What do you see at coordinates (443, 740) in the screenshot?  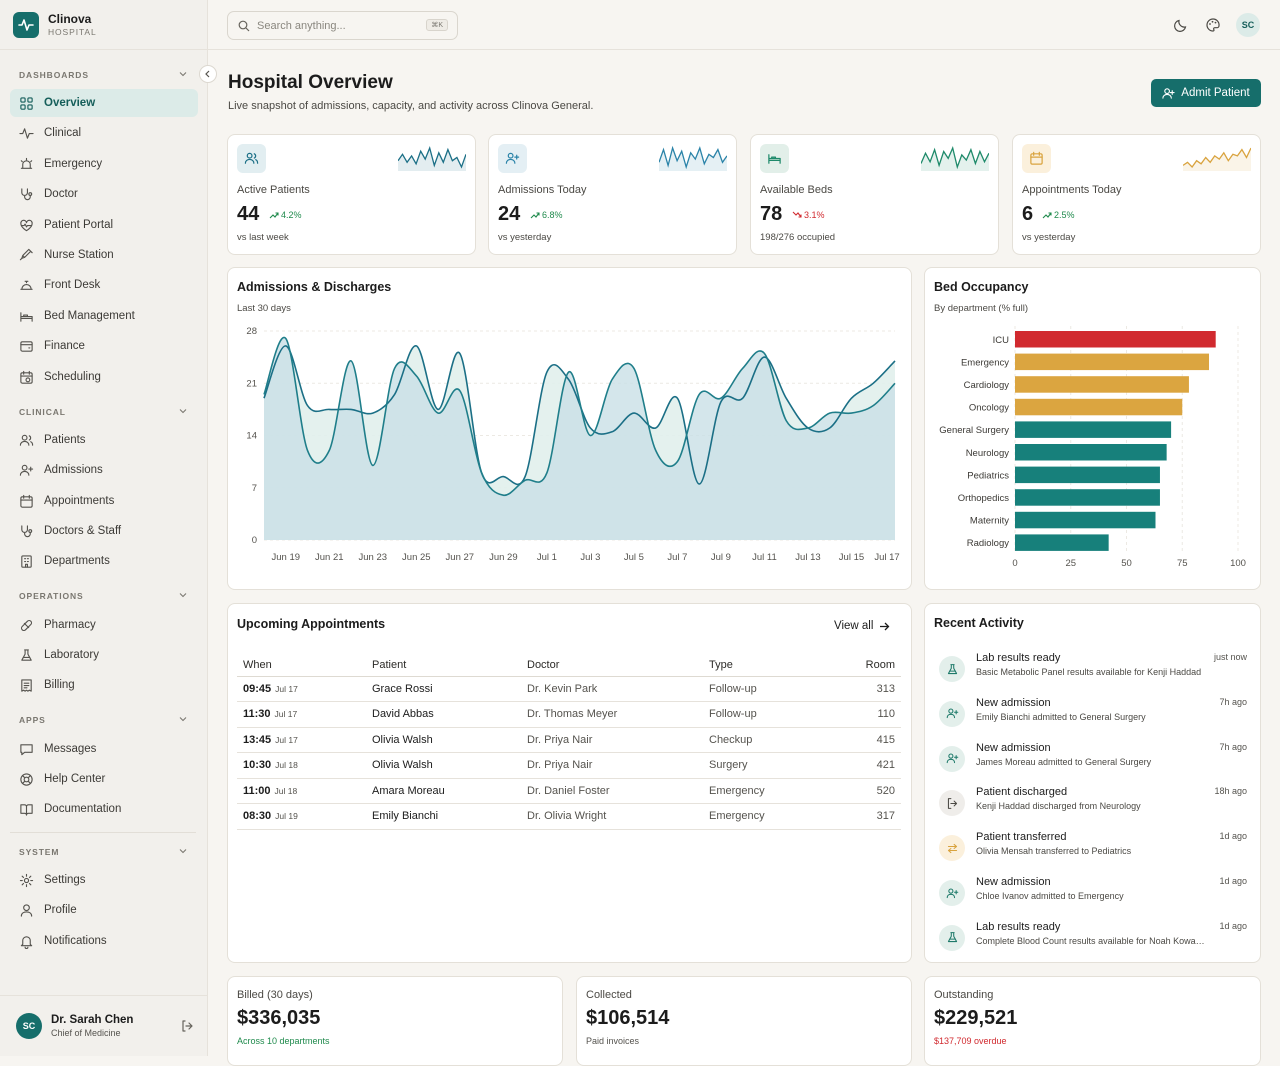 I see `cell-patient: Olivia Walsh` at bounding box center [443, 740].